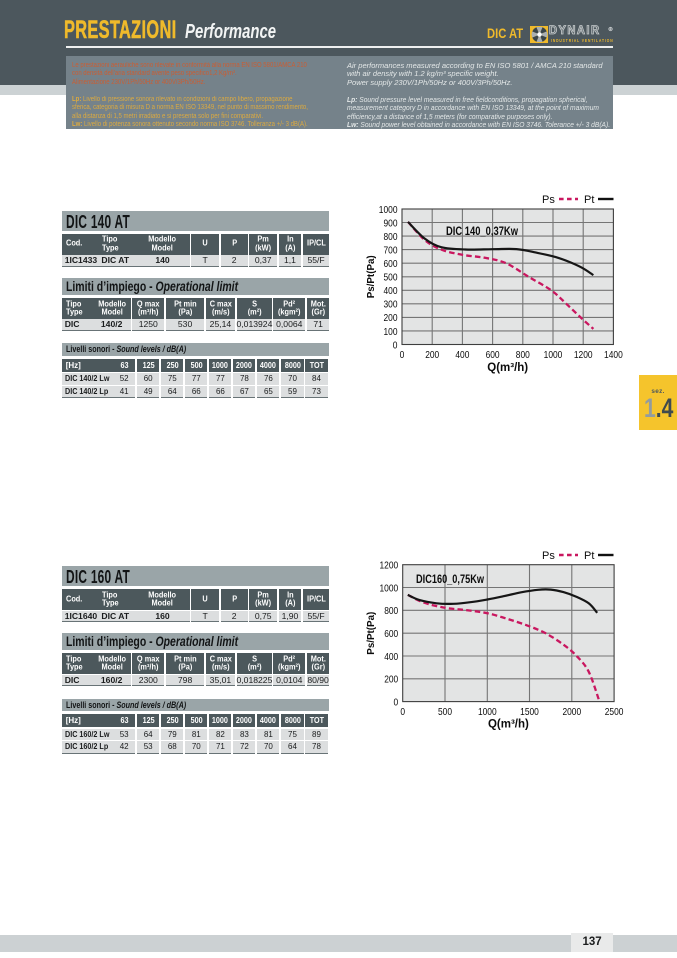 This screenshot has width=677, height=958. Describe the element at coordinates (482, 232) in the screenshot. I see `svg-text: DIC 140_0,37Kw` at that location.